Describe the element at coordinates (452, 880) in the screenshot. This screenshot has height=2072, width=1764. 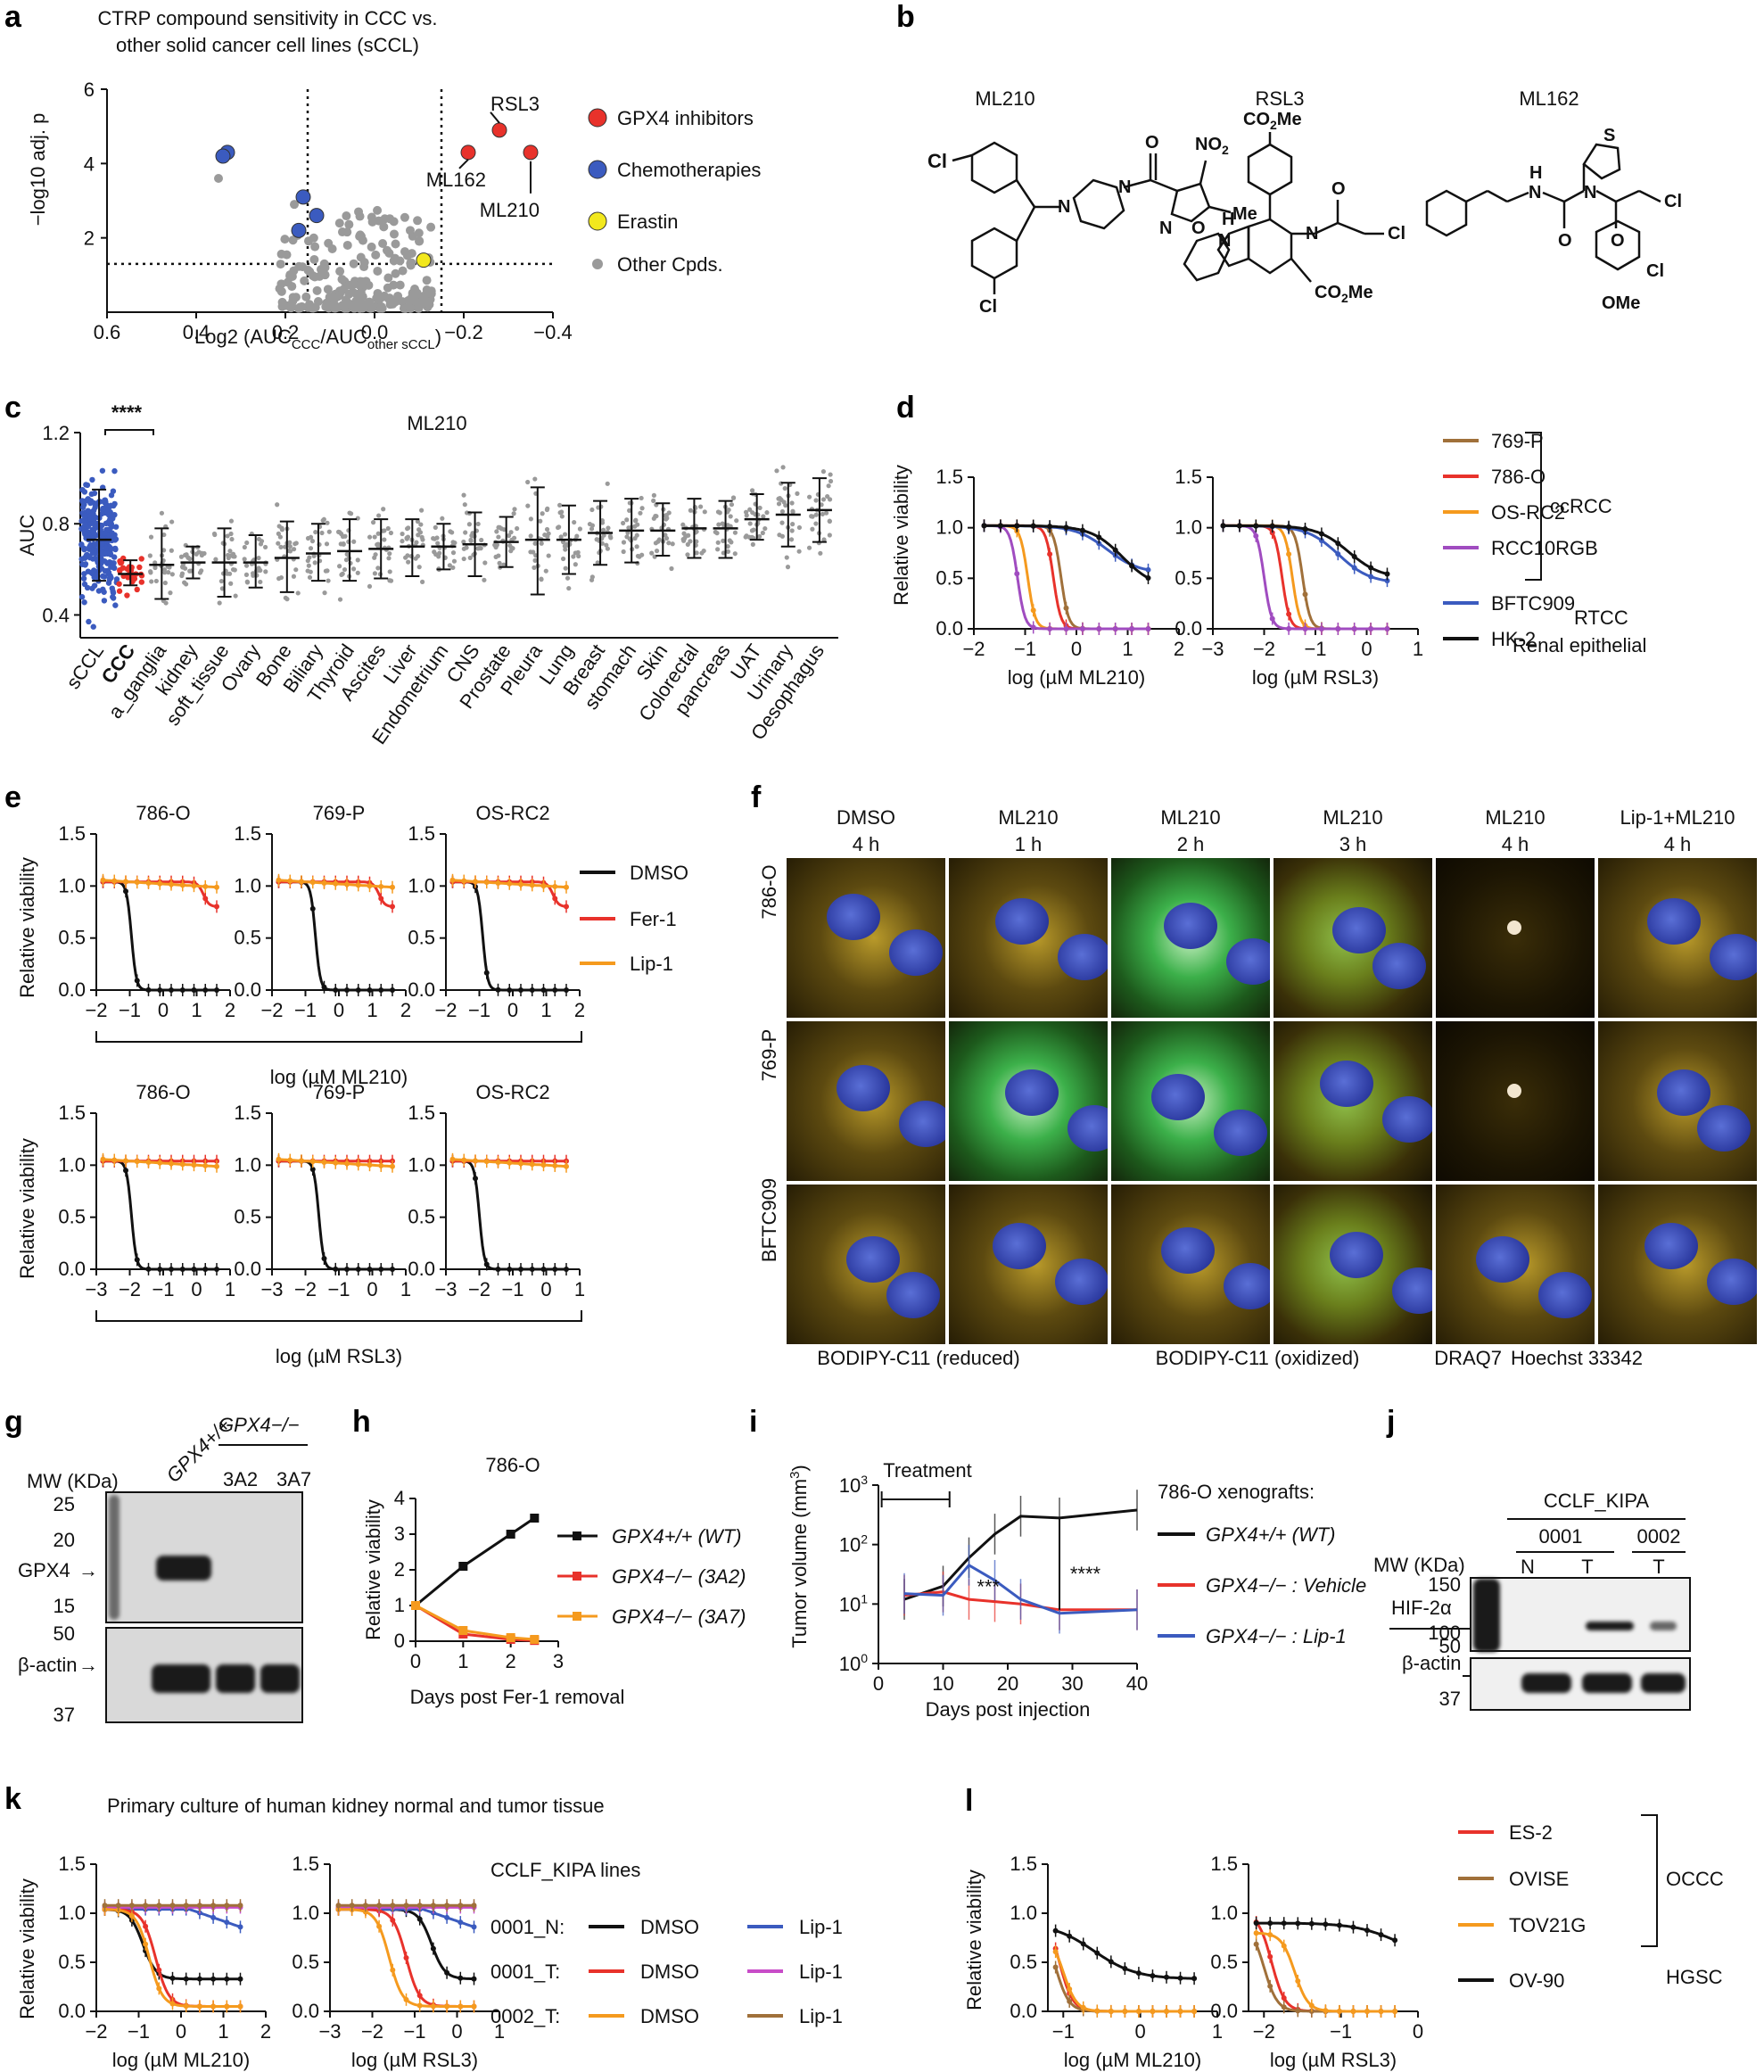
I see `chart-e-r0-c2-lip1-point` at that location.